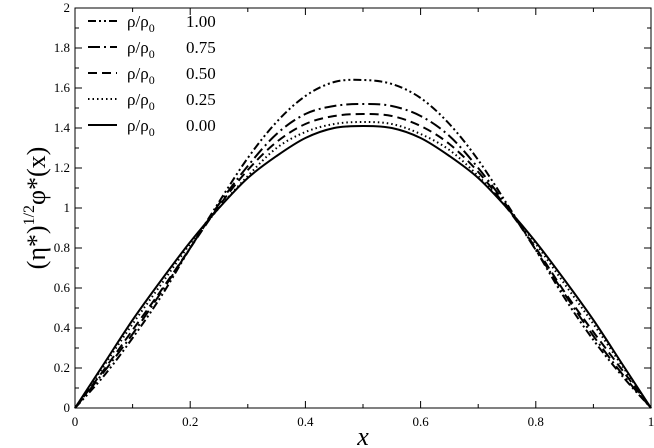 This screenshot has height=448, width=654. Describe the element at coordinates (420, 421) in the screenshot. I see `x-tick-label: 0.6` at that location.